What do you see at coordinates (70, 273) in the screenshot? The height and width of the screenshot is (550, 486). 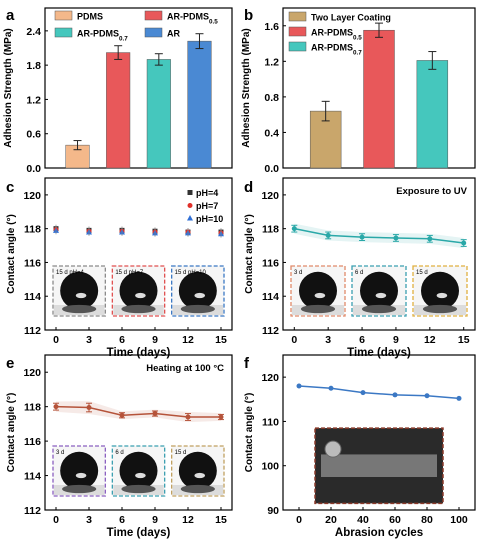 I see `inset-label: 15 d pH=4` at bounding box center [70, 273].